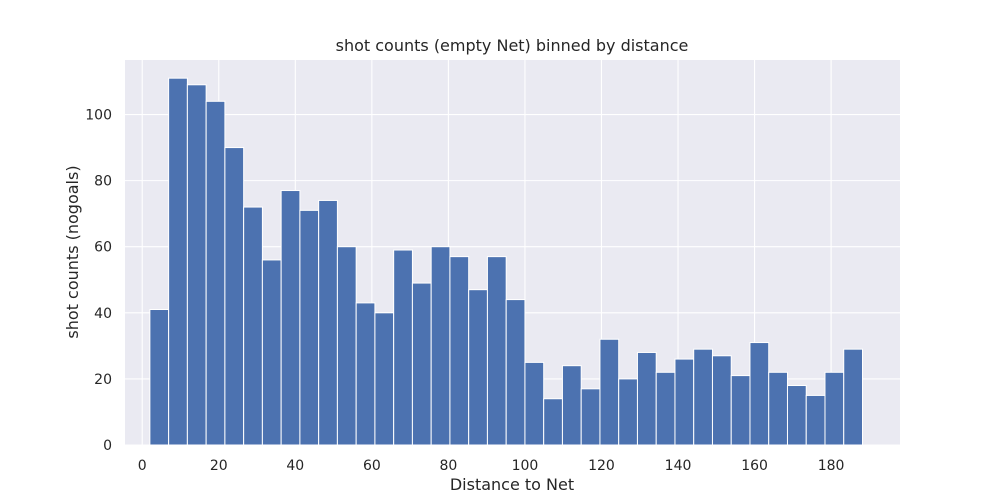 This screenshot has width=1000, height=500. I want to click on x-tick-label: 180, so click(831, 466).